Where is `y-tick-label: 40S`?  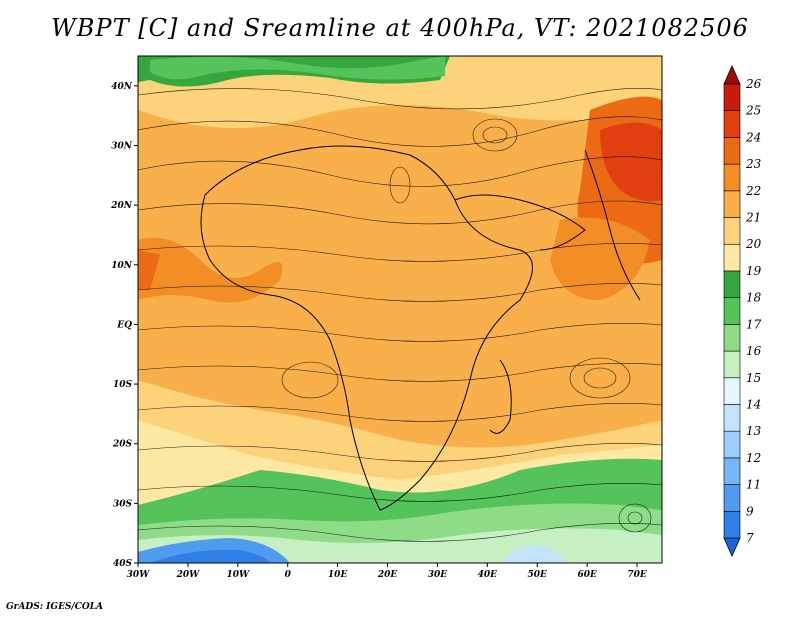 y-tick-label: 40S is located at coordinates (123, 564).